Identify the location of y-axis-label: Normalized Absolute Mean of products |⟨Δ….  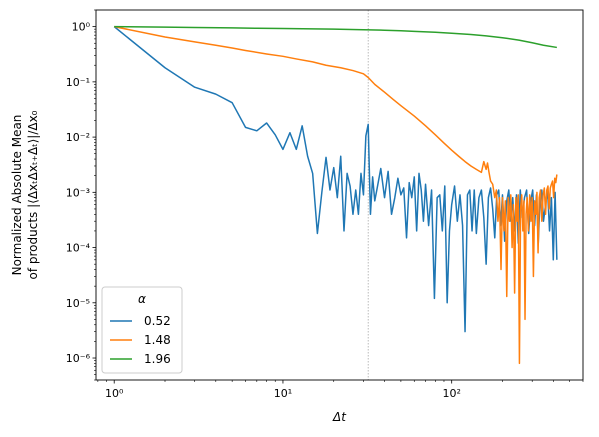
(25, 194).